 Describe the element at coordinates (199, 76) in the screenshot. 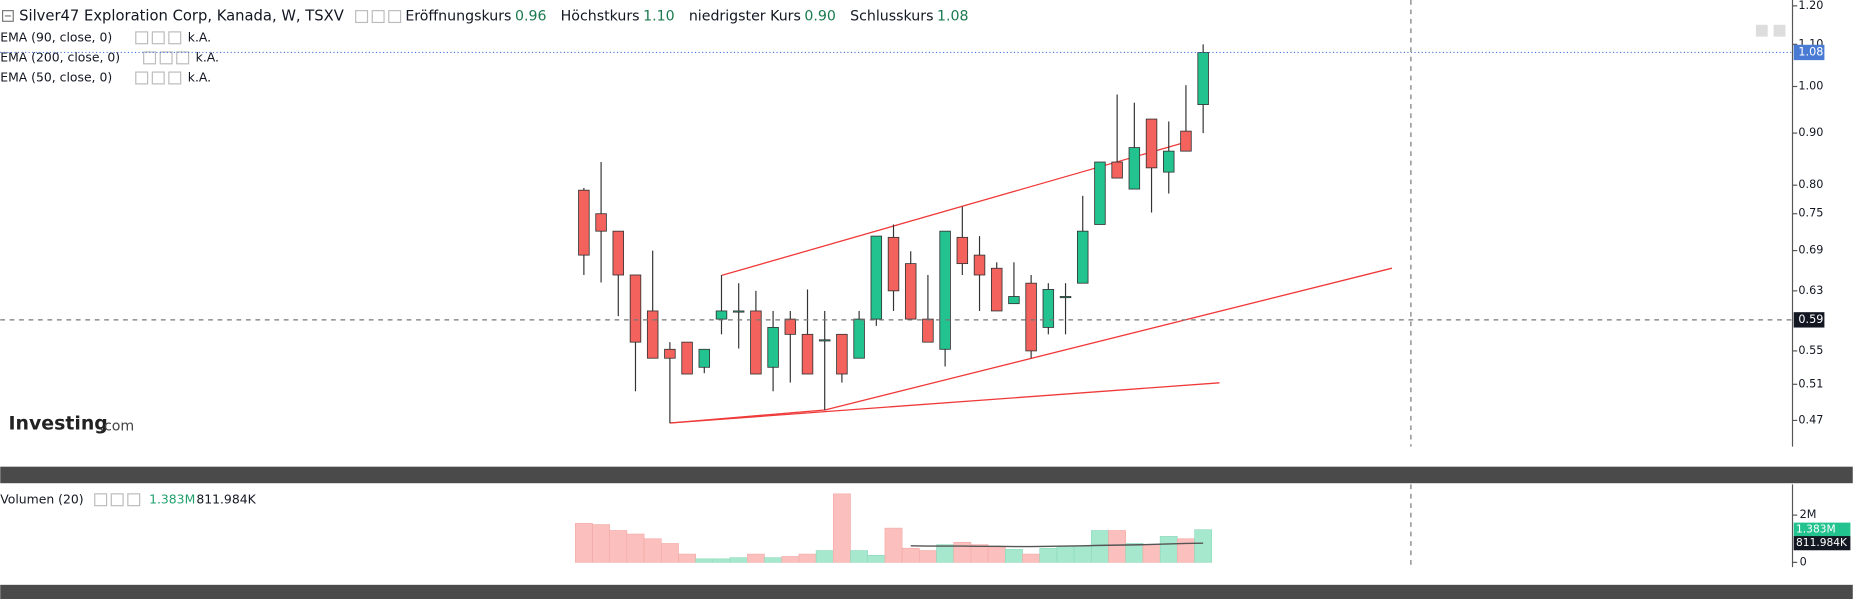

I see `indicator-value: k.A.` at that location.